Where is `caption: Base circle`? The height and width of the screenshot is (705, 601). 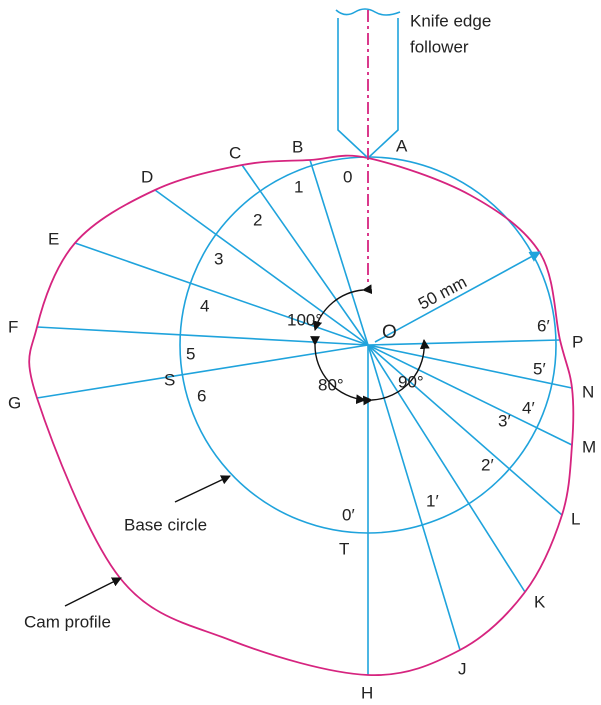 caption: Base circle is located at coordinates (165, 524).